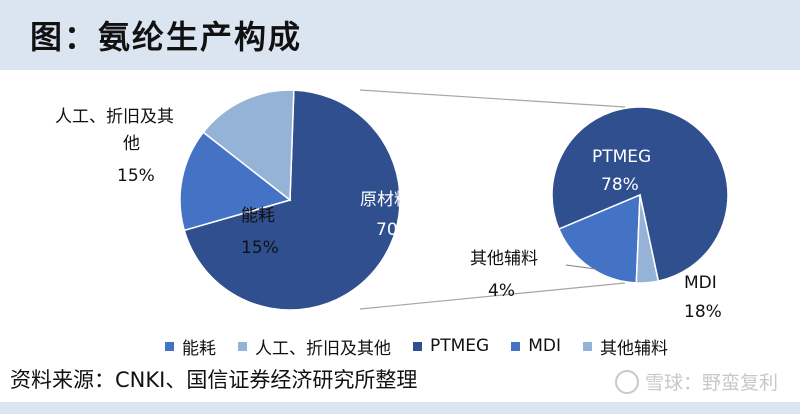  I want to click on connector-line-bottom, so click(492, 296).